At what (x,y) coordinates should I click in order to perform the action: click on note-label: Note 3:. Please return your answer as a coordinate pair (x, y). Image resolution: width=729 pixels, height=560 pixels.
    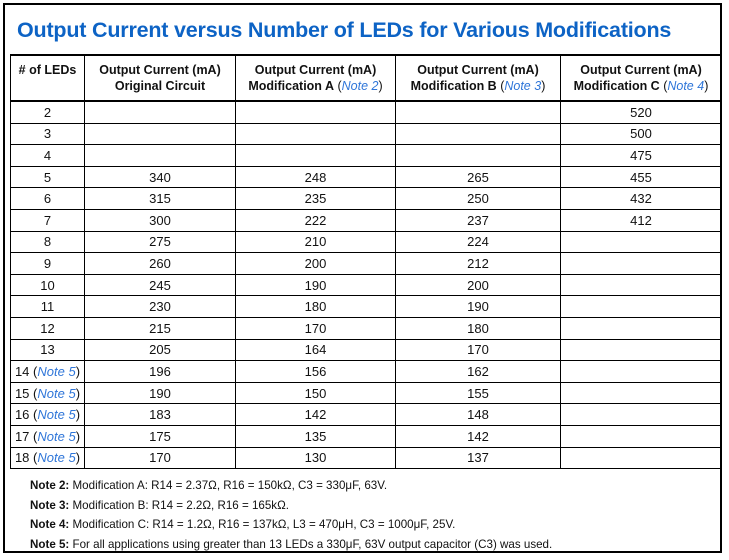
    Looking at the image, I should click on (51, 505).